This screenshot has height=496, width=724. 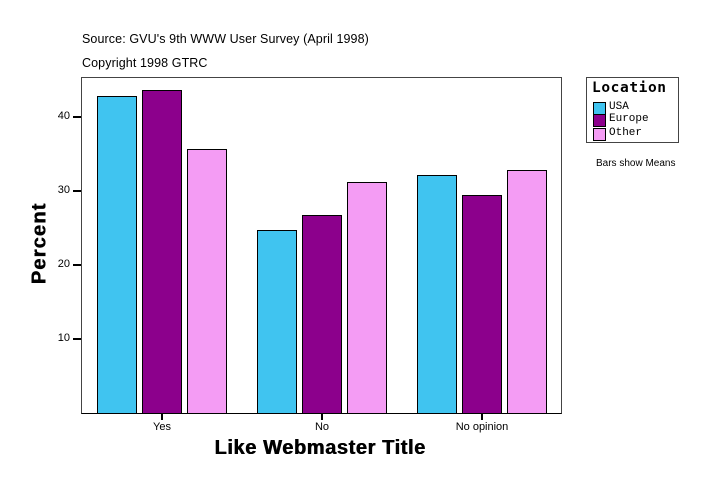 I want to click on y-tick-label: 20, so click(x=63, y=264).